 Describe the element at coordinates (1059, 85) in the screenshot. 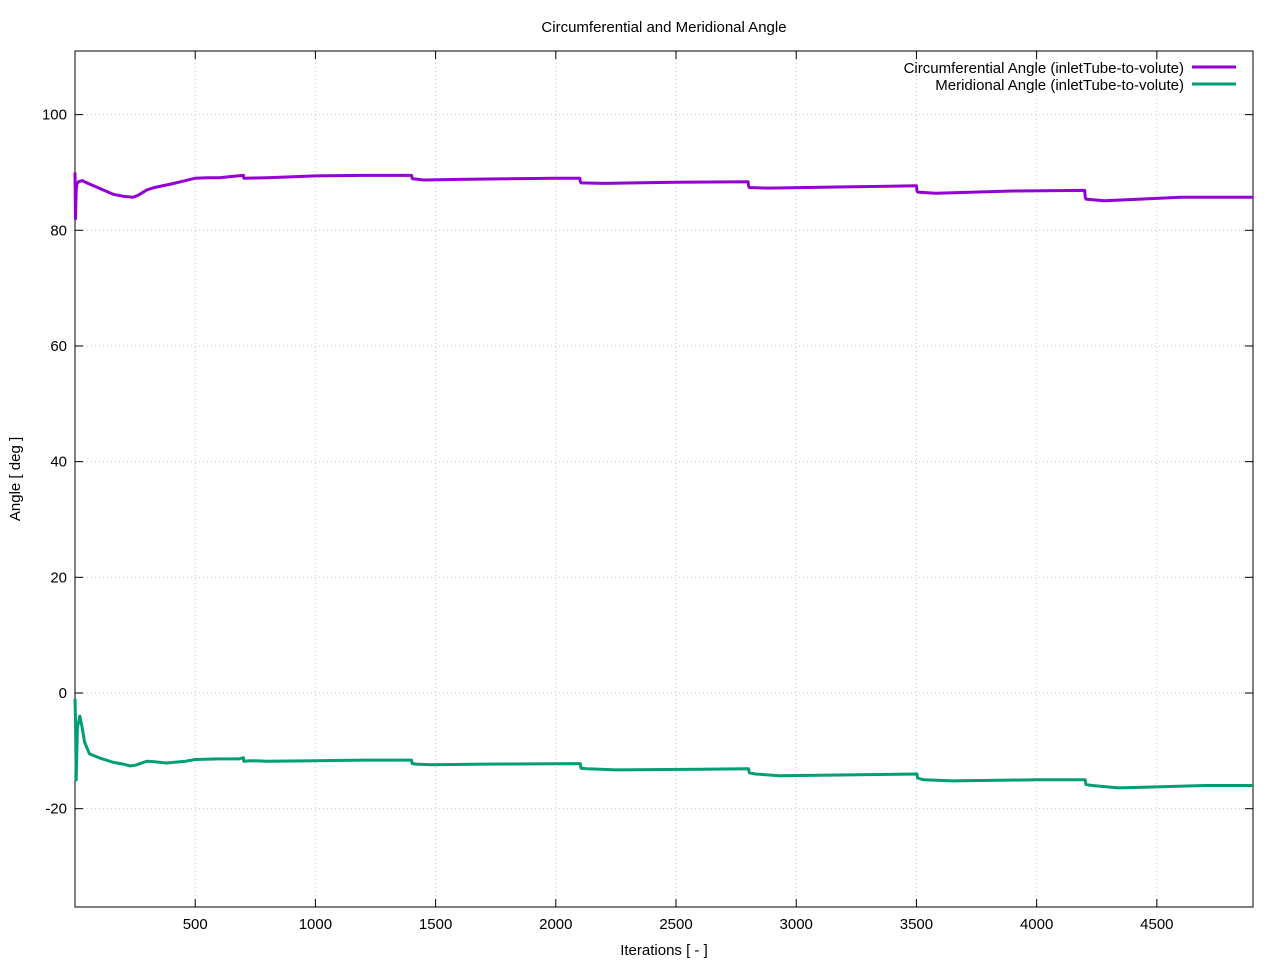

I see `legend-label-meridional: Meridional Angle (inletTube-to-volute)` at that location.